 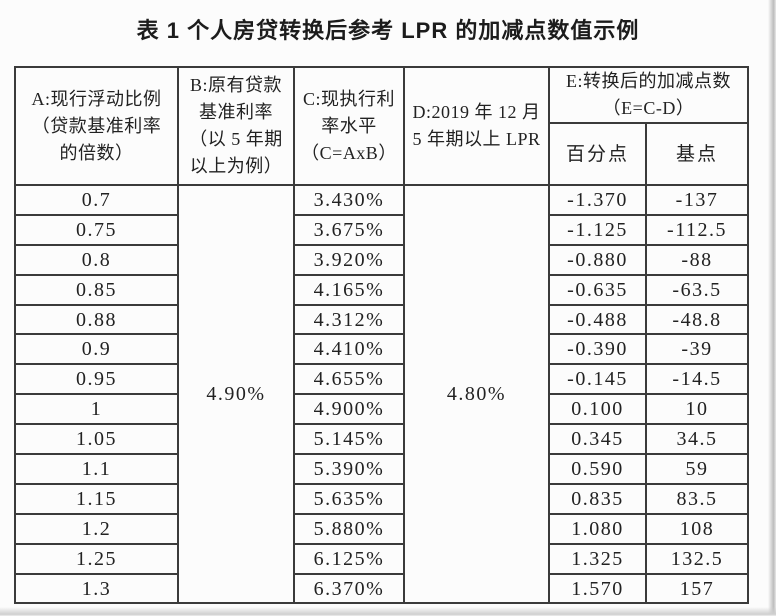 I want to click on cell-basis-points: 157, so click(x=697, y=588).